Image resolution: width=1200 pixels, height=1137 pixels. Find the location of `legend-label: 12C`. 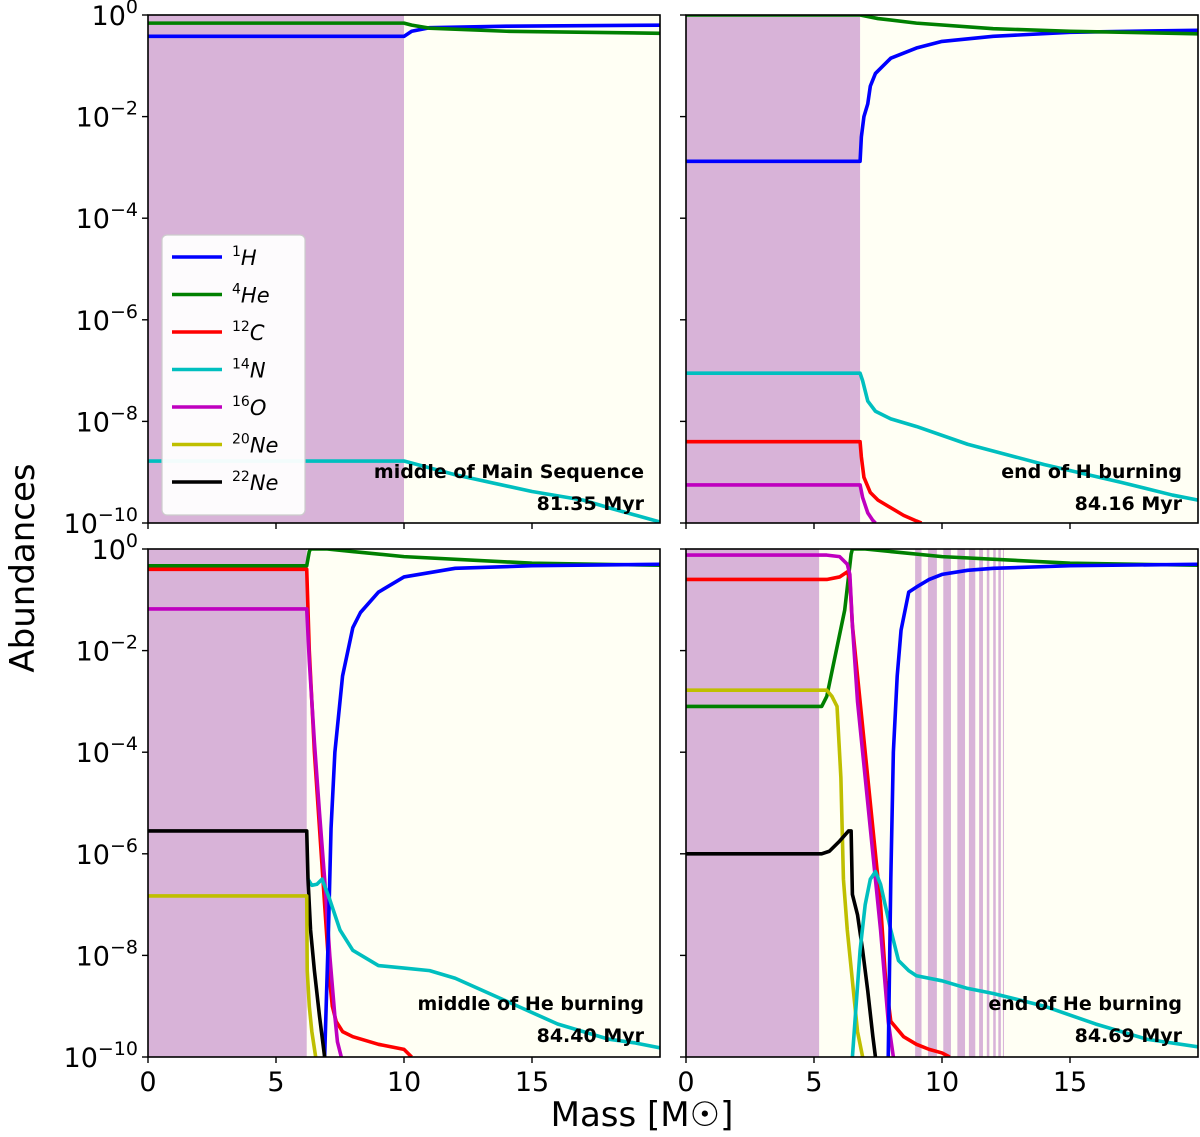

legend-label: 12C is located at coordinates (248, 332).